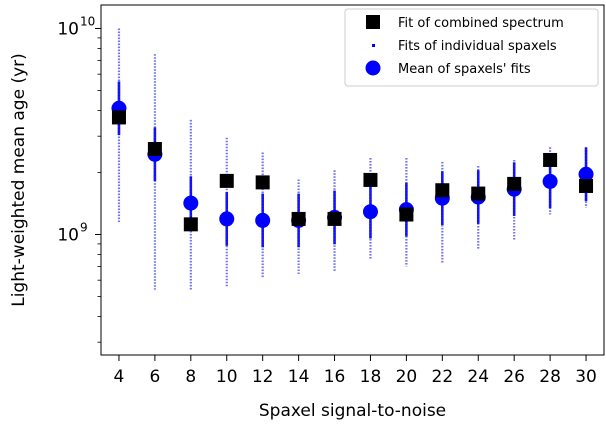 Image resolution: width=606 pixels, height=424 pixels. What do you see at coordinates (84, 227) in the screenshot?
I see `y-tick-exponent: 9` at bounding box center [84, 227].